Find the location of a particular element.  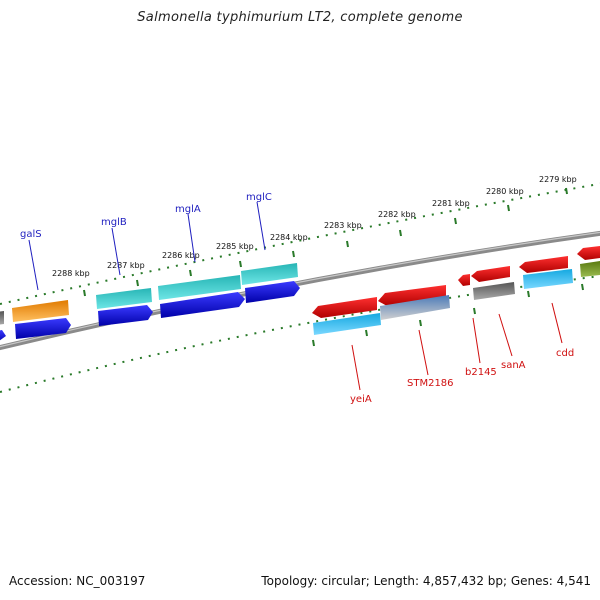

upper-features is located at coordinates (300, 285).